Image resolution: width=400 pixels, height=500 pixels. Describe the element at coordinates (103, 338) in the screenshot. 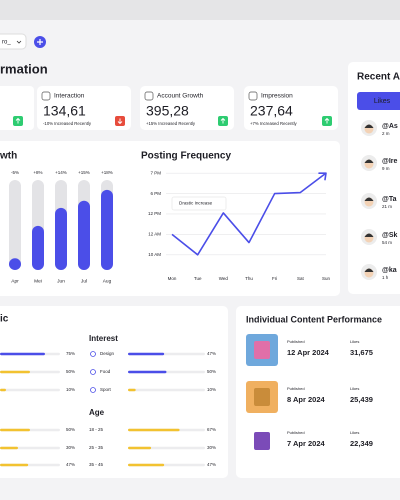

I see `section-title: Interest` at that location.